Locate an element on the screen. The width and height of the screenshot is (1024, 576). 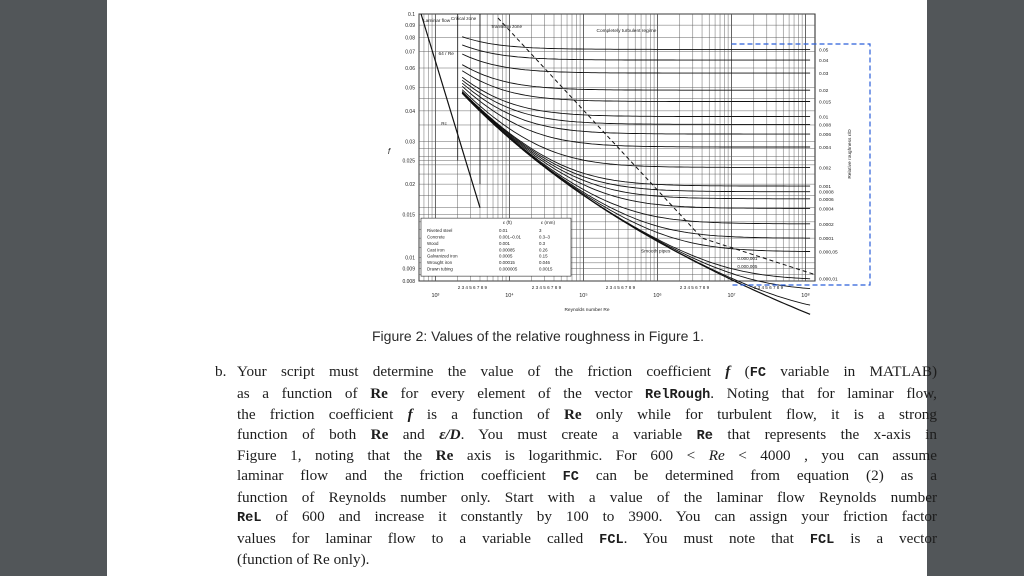
y-tick-label: 0.09 is located at coordinates (410, 26).